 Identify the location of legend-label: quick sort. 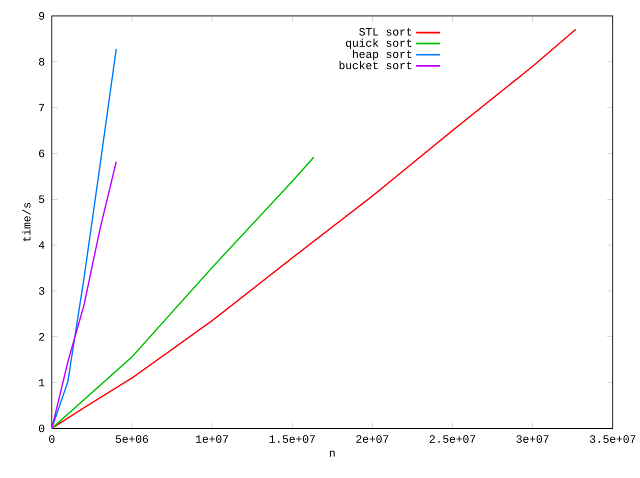
(379, 43).